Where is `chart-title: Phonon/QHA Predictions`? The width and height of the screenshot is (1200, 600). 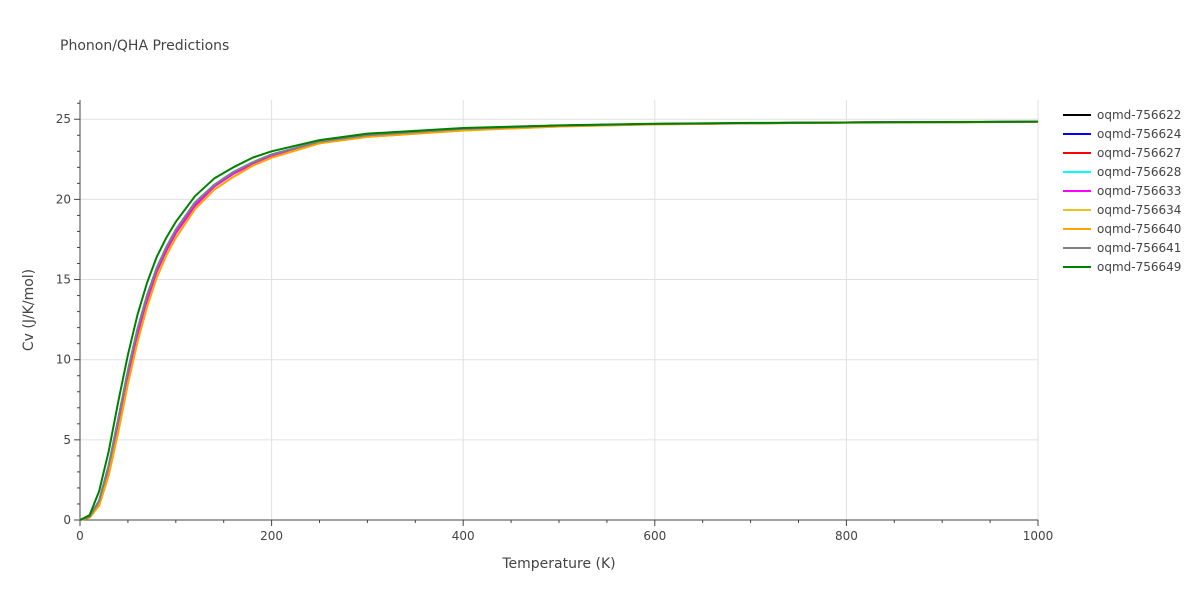 chart-title: Phonon/QHA Predictions is located at coordinates (144, 46).